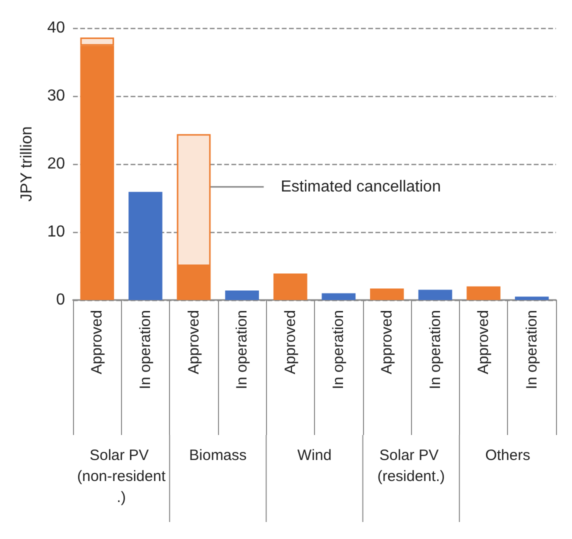  I want to click on text: Others, so click(507, 455).